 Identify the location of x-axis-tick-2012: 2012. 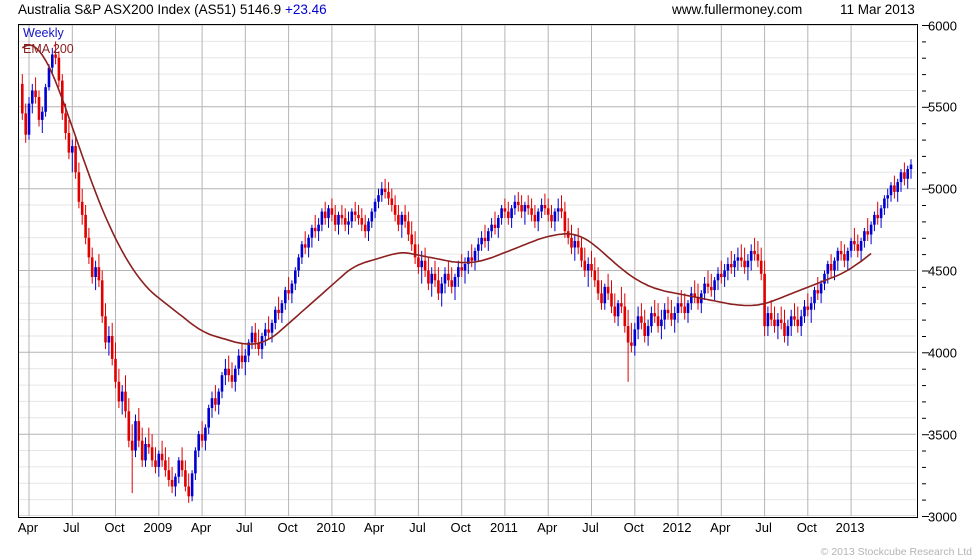
(677, 527).